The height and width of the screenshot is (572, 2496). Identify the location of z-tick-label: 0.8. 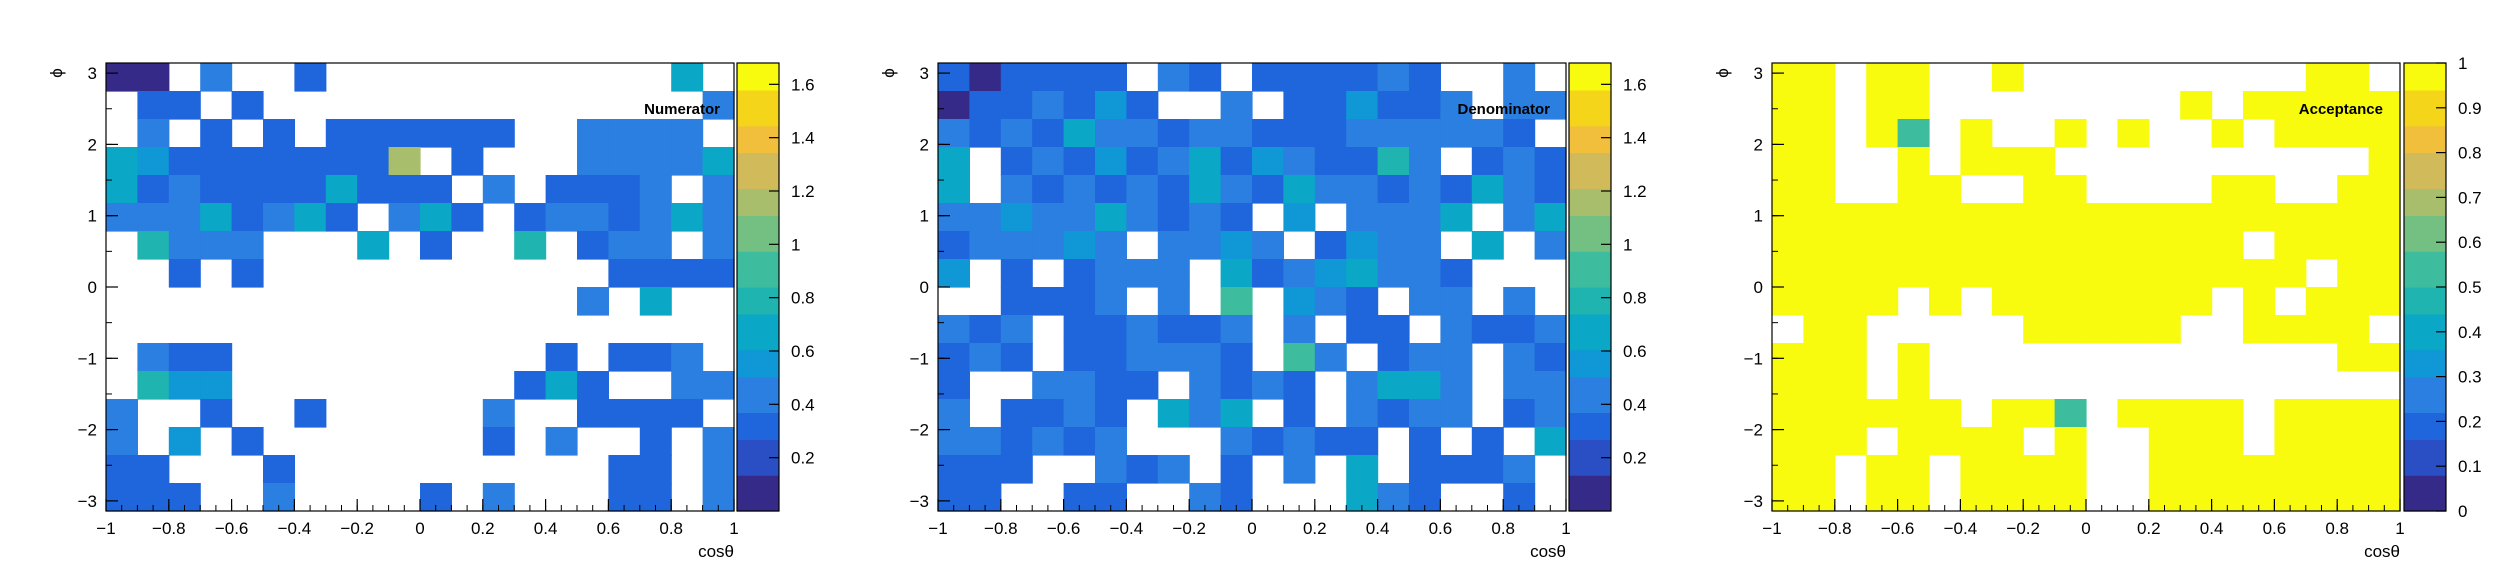
(803, 298).